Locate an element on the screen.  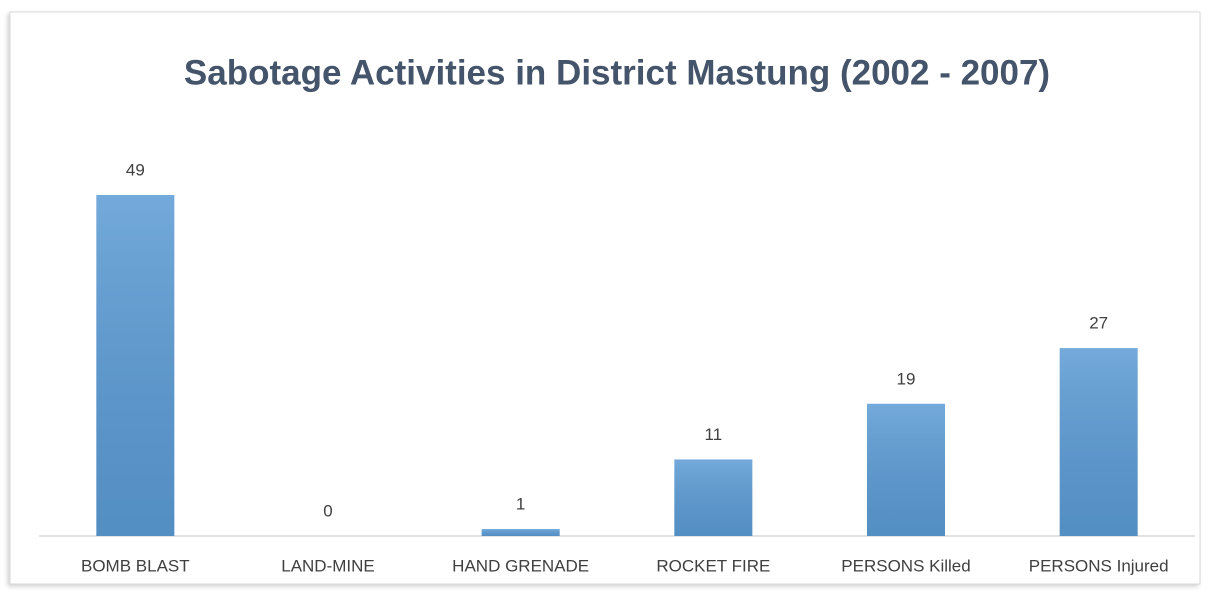
data-label: 27 is located at coordinates (1098, 323).